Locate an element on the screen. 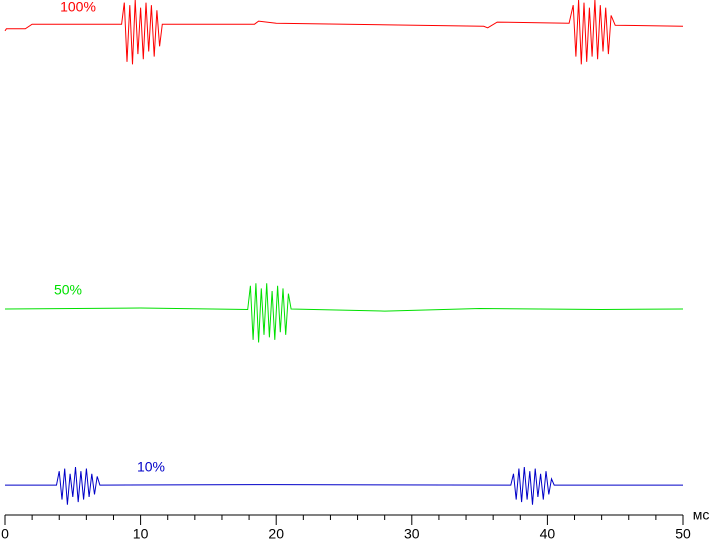  x-tick-label: 40 is located at coordinates (548, 534).